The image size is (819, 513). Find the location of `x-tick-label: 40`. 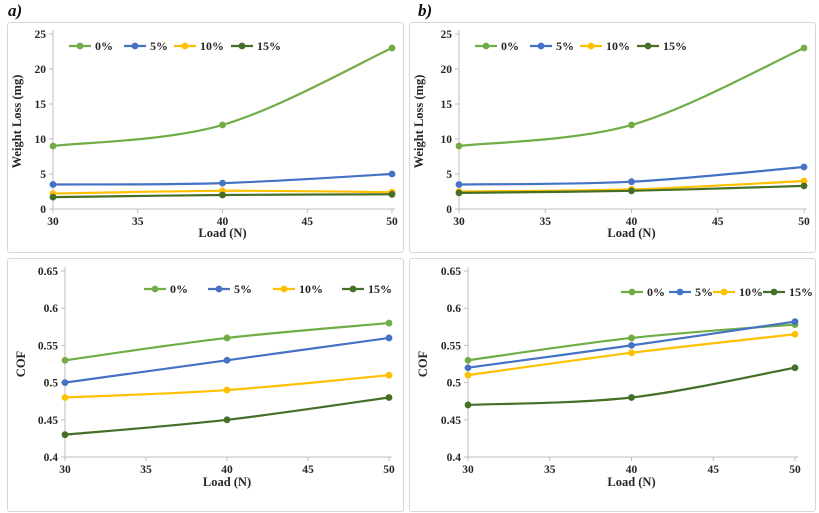

x-tick-label: 40 is located at coordinates (223, 222).